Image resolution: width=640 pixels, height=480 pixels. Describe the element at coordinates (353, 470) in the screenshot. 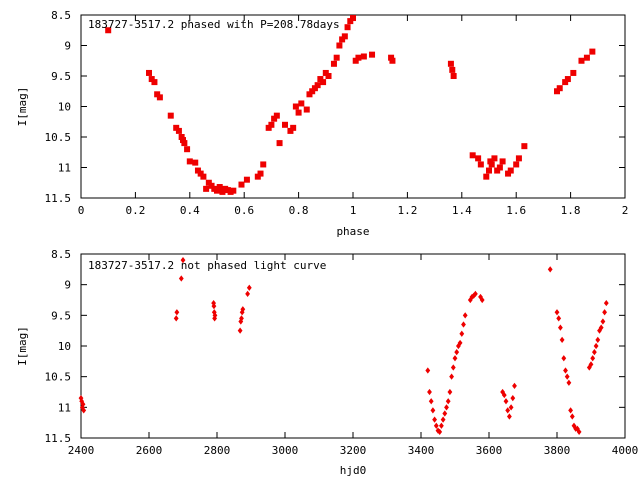

I see `x-axis-label: hjd0` at that location.